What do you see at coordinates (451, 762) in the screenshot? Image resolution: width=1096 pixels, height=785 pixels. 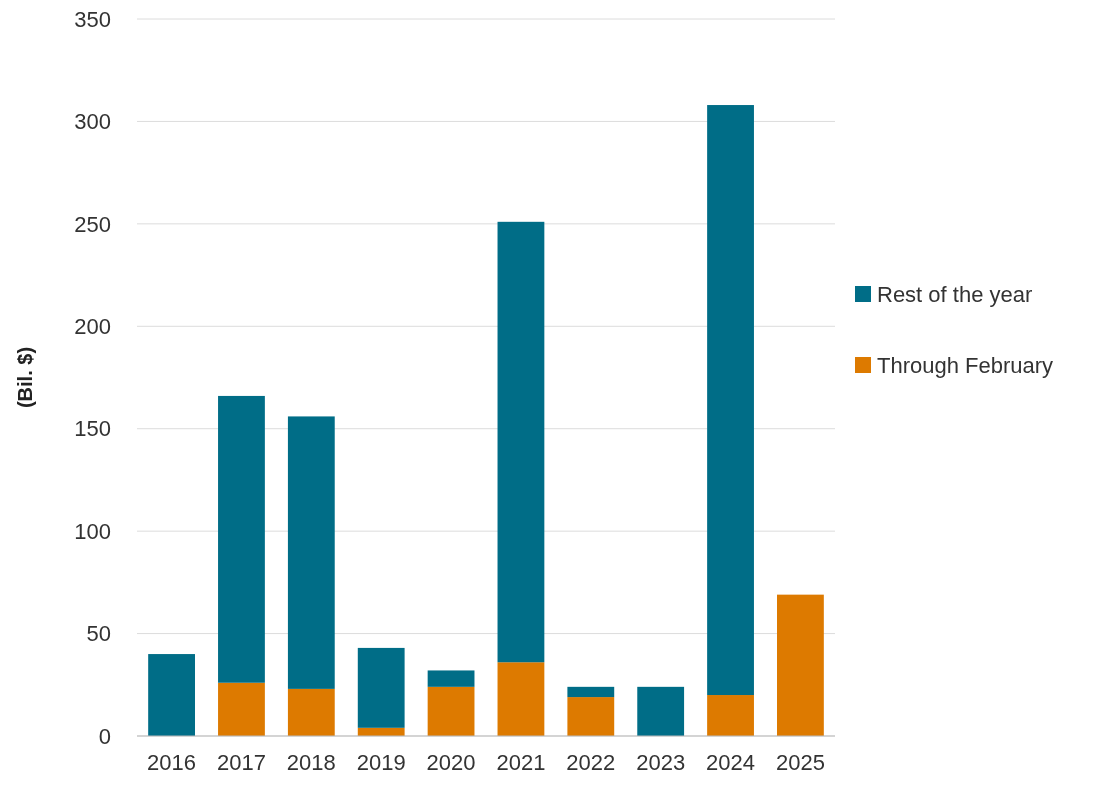 I see `x-tick-label: 2020` at bounding box center [451, 762].